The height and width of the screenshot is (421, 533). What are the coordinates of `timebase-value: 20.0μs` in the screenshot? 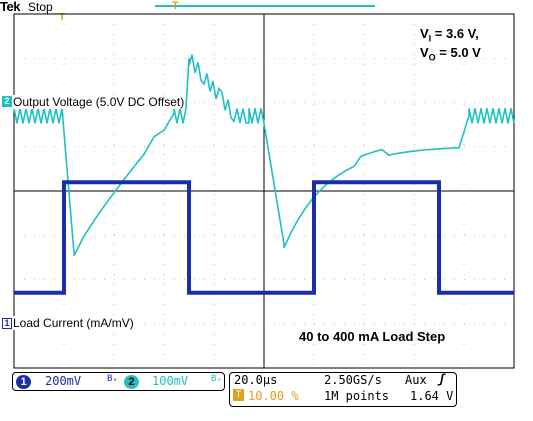 It's located at (256, 380).